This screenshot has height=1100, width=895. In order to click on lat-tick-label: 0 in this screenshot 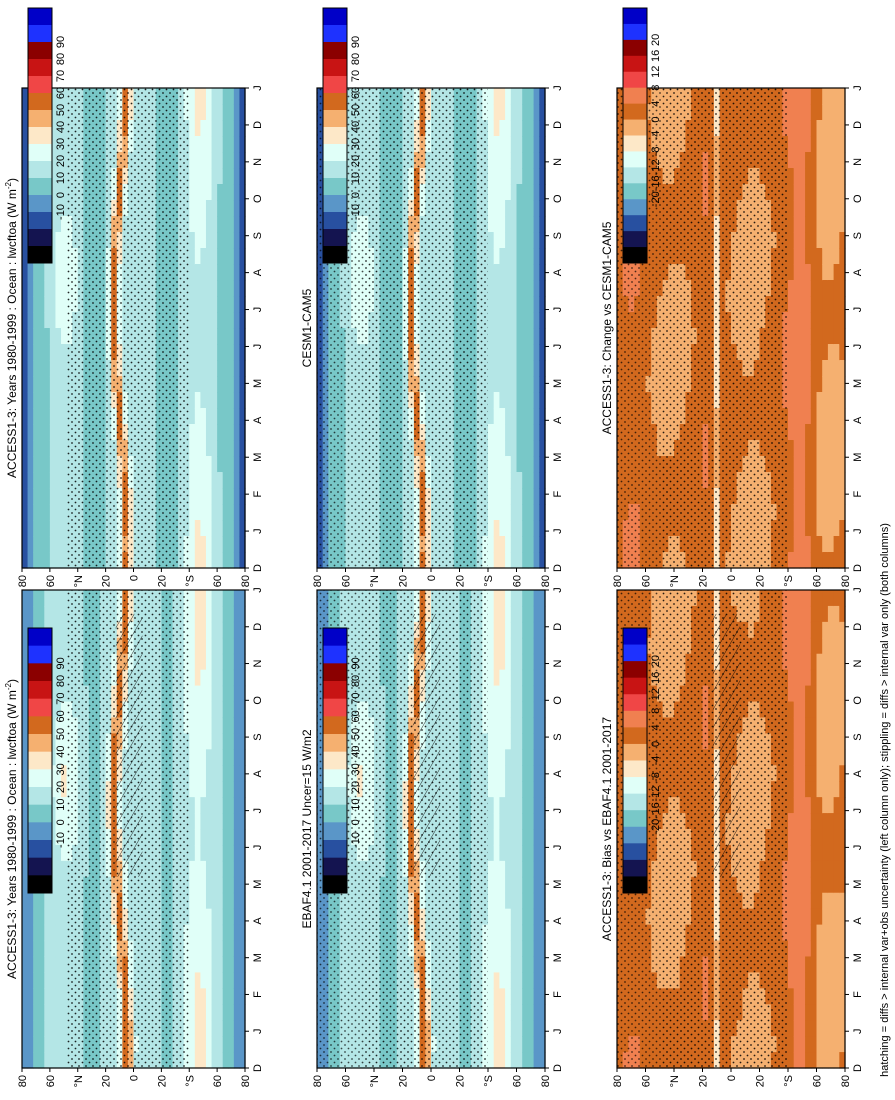, I will do `click(432, 1078)`.